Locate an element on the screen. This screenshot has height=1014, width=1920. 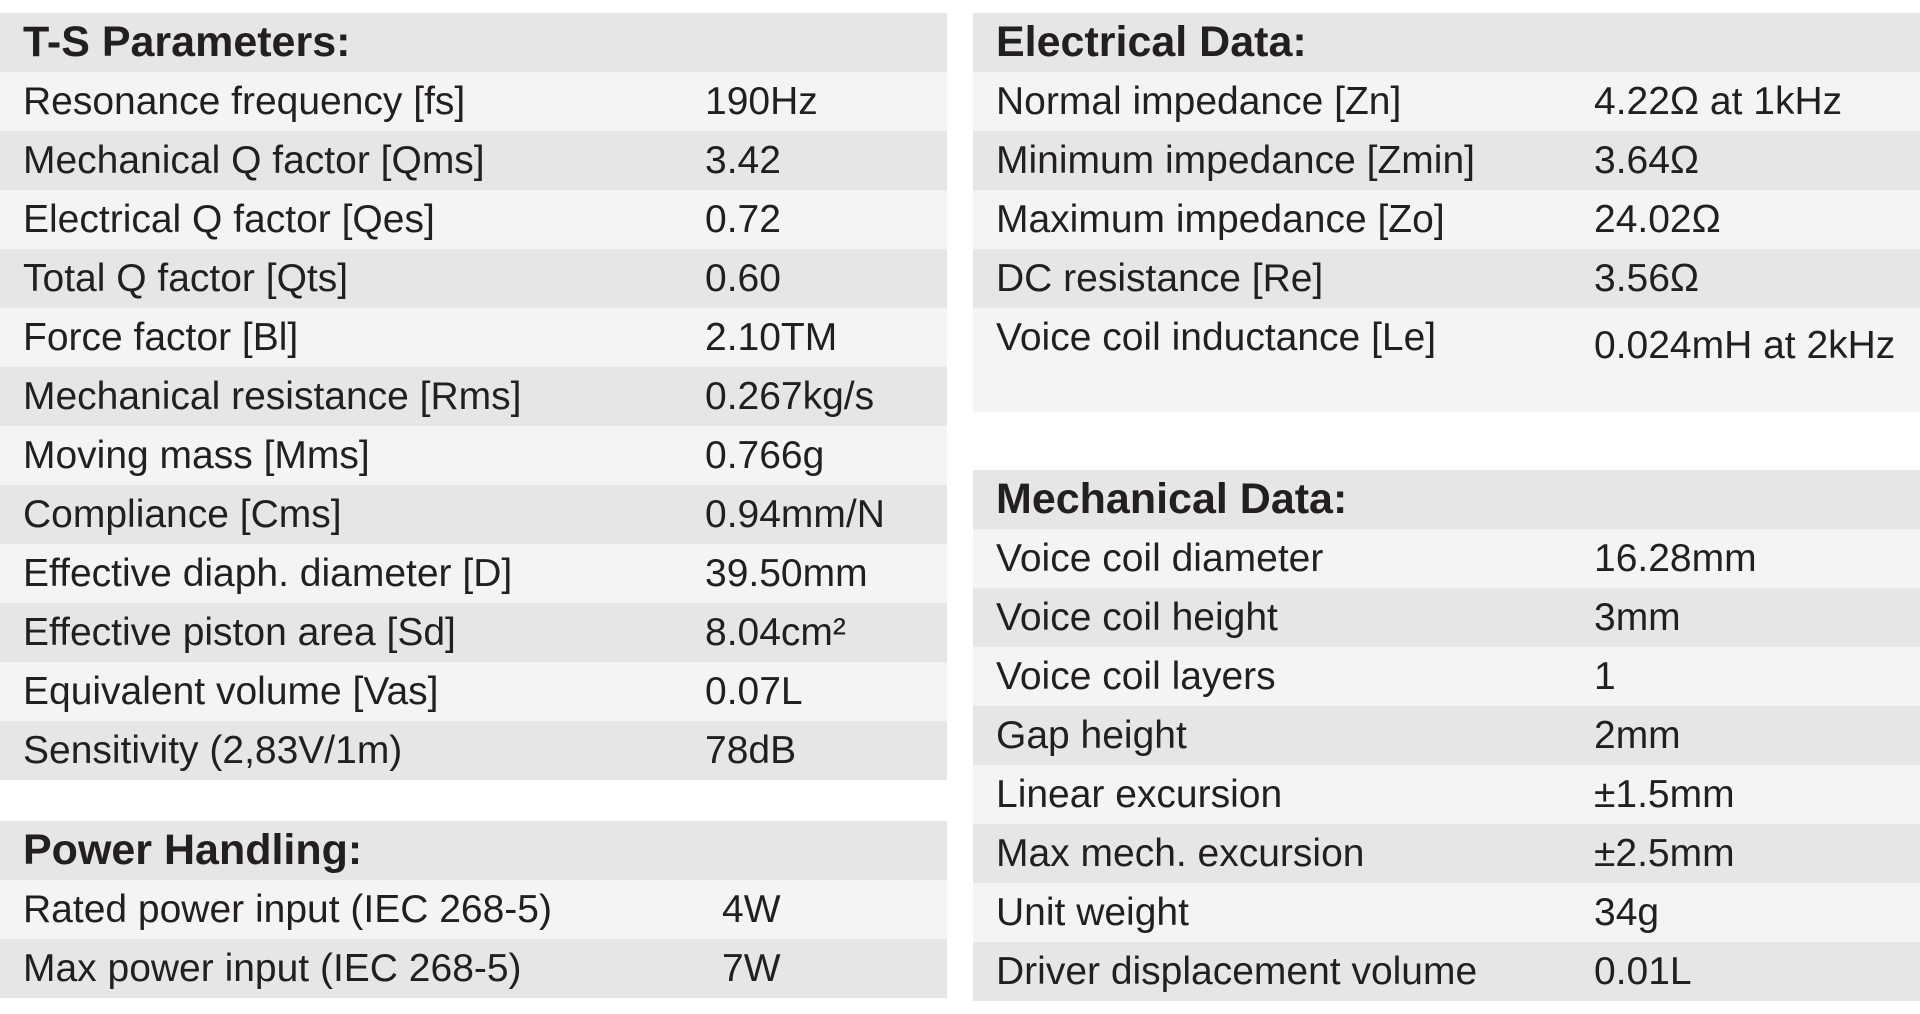
parameter-value: 3.42 is located at coordinates (743, 160).